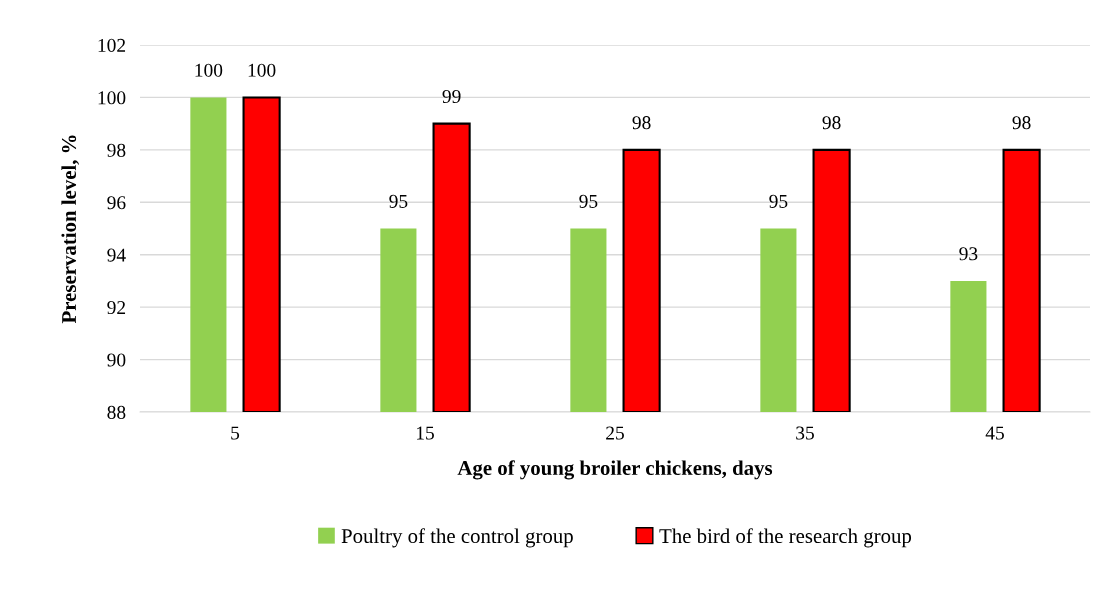 Image resolution: width=1105 pixels, height=592 pixels. I want to click on x-tick-label: 5, so click(235, 433).